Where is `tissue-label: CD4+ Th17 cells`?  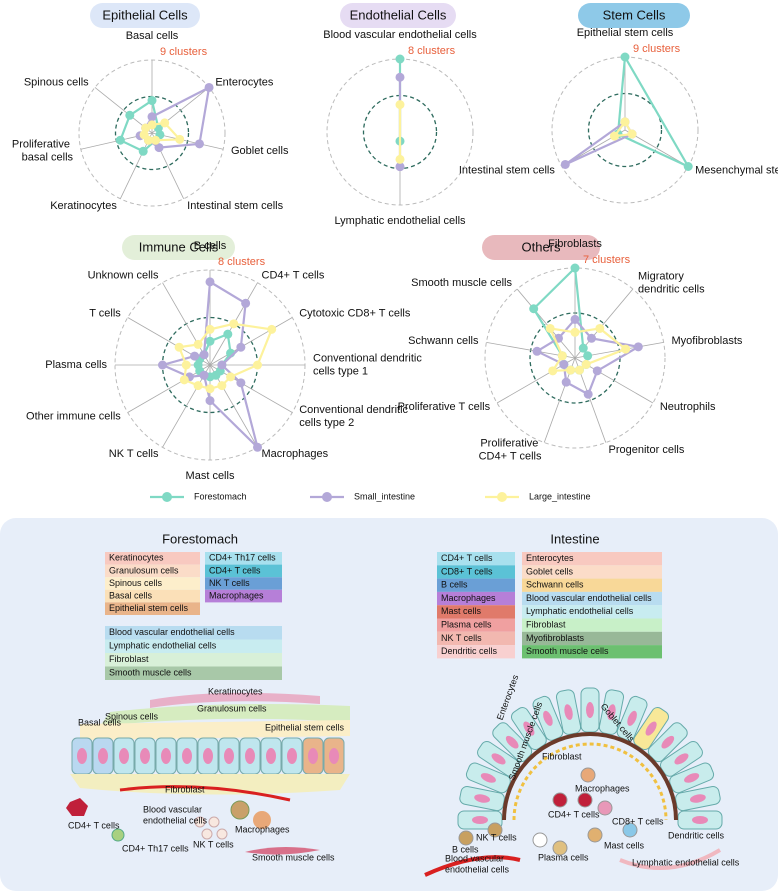
tissue-label: CD4+ Th17 cells is located at coordinates (155, 848).